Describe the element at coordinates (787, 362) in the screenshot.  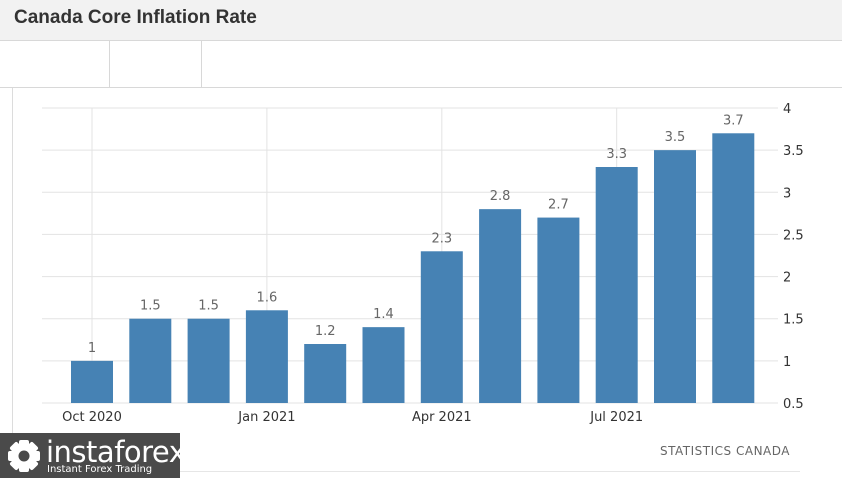
I see `y-tick-label: 1` at that location.